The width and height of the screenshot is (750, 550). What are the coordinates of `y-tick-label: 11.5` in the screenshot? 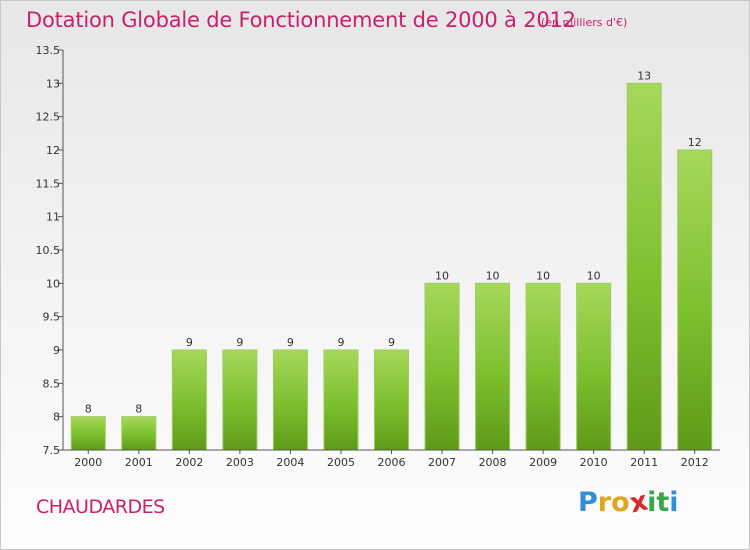 It's located at (48, 183).